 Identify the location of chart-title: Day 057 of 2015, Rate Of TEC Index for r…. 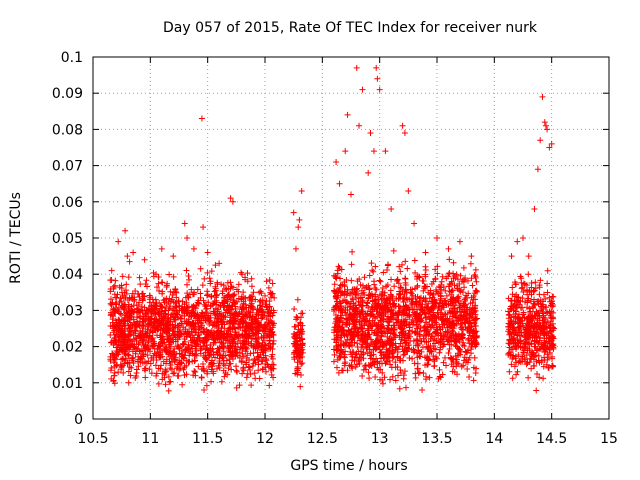
(350, 28).